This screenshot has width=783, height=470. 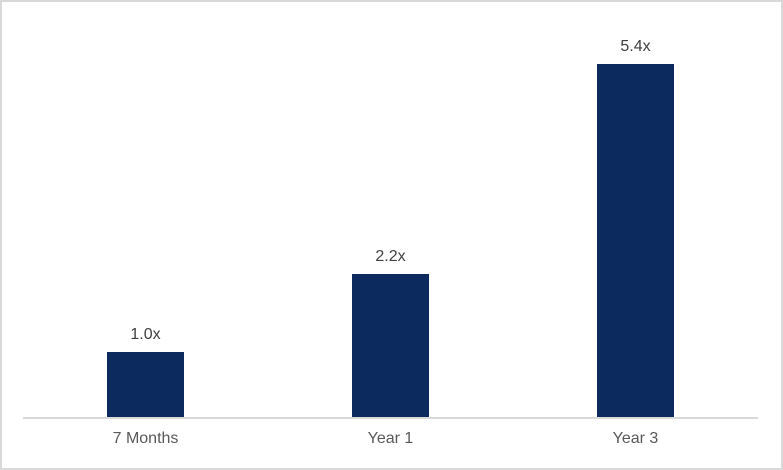 I want to click on category-label-year-3: Year 3, so click(x=635, y=438).